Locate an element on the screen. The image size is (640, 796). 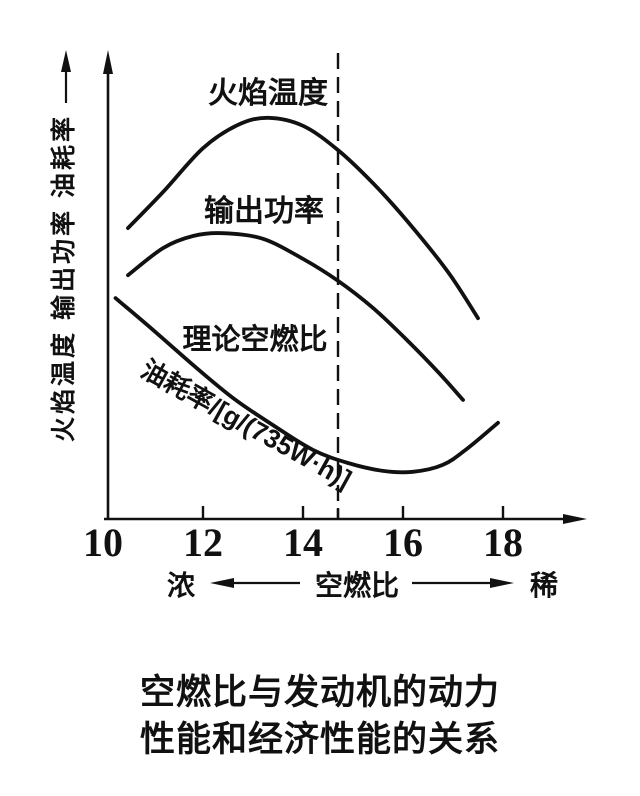
x-axis-title-row: 浓 空燃比 稀 is located at coordinates (362, 585).